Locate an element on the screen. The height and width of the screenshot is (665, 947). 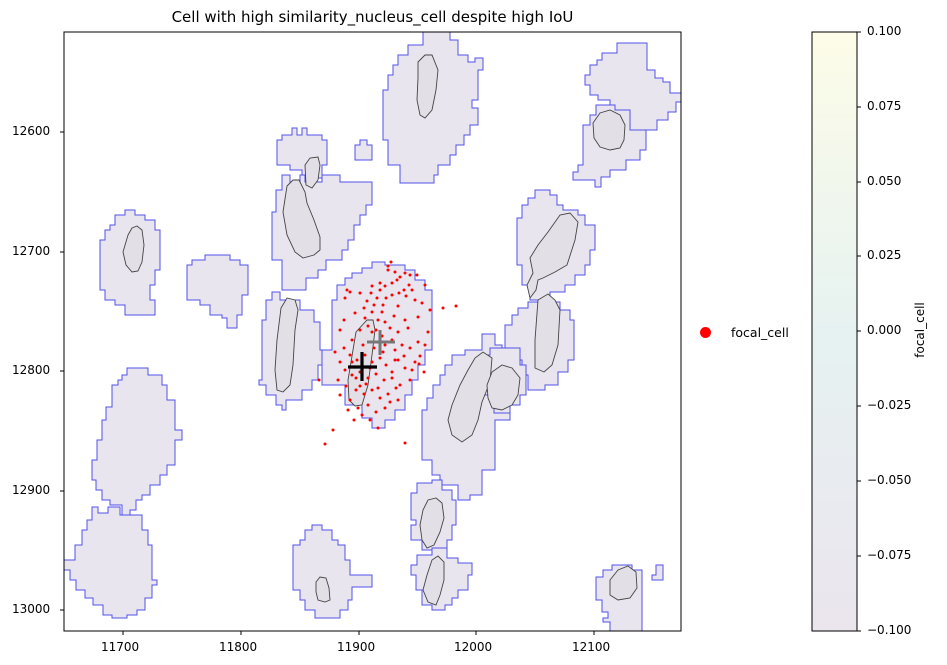
colorbar-tick-label: 0.025 is located at coordinates (884, 255).